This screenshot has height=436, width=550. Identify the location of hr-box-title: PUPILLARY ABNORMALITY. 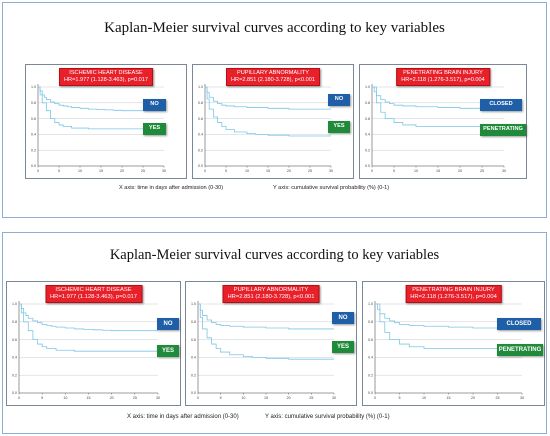
(273, 73).